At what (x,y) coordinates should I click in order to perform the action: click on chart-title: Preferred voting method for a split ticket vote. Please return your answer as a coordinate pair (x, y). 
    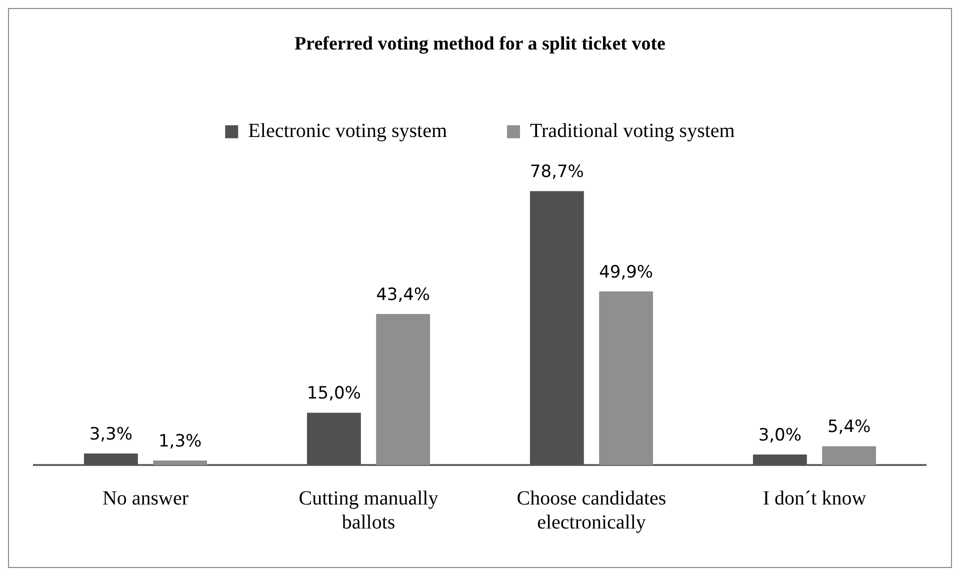
    Looking at the image, I should click on (480, 43).